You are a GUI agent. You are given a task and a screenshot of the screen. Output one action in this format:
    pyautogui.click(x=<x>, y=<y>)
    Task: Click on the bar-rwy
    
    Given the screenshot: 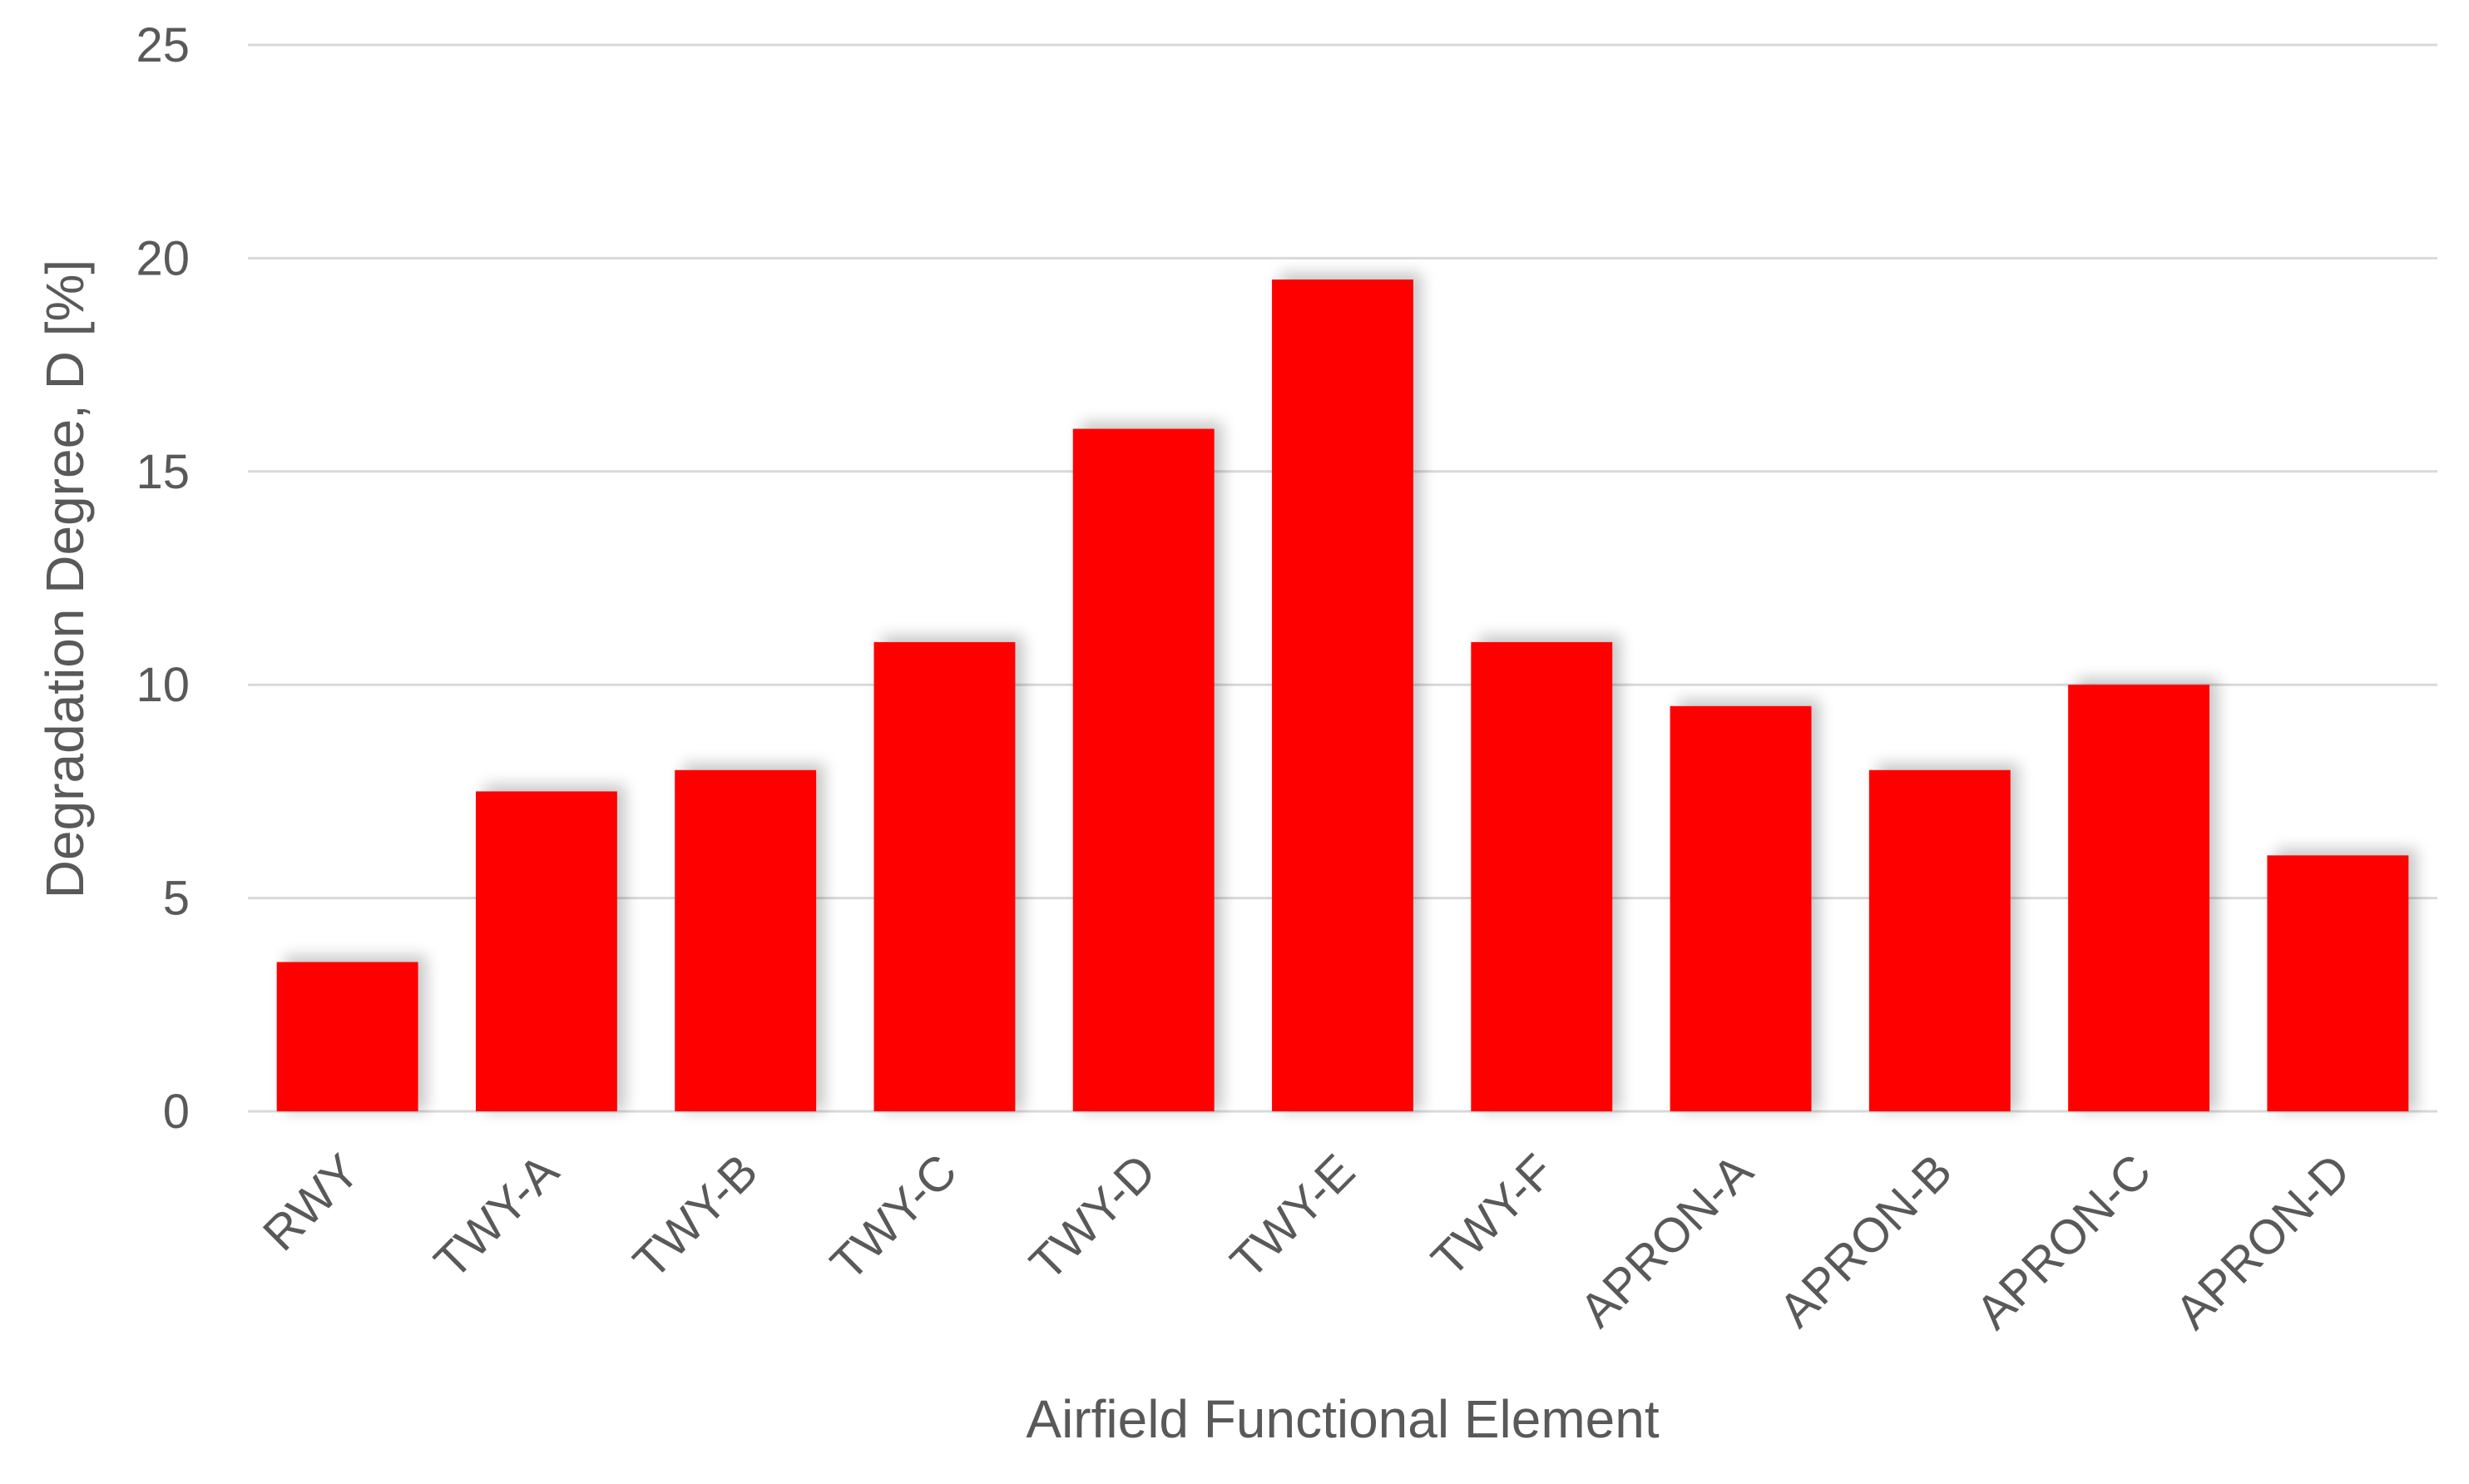 What is the action you would take?
    pyautogui.click(x=347, y=1036)
    